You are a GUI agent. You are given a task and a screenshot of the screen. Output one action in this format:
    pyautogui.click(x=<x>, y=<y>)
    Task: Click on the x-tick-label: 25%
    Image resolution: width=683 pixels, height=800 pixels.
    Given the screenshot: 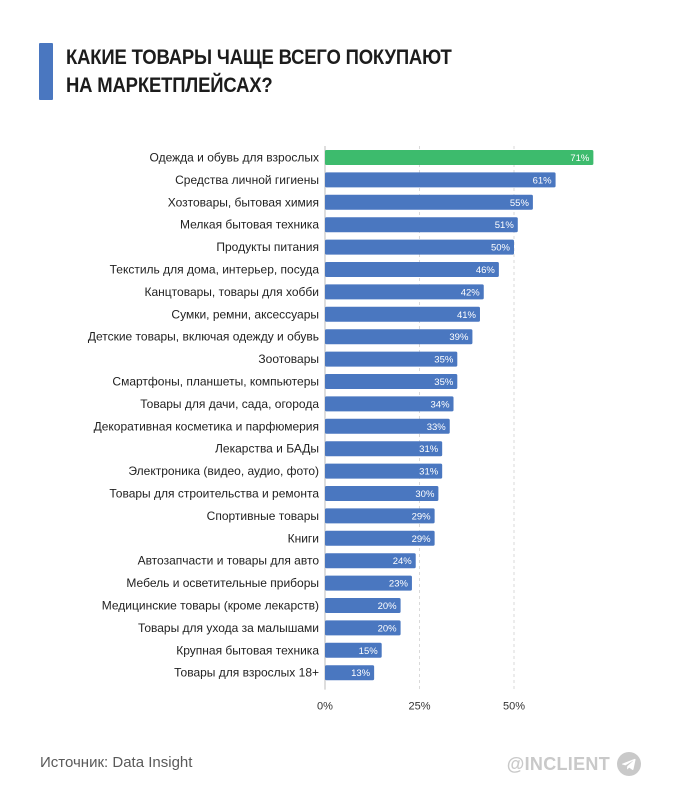 What is the action you would take?
    pyautogui.click(x=419, y=707)
    